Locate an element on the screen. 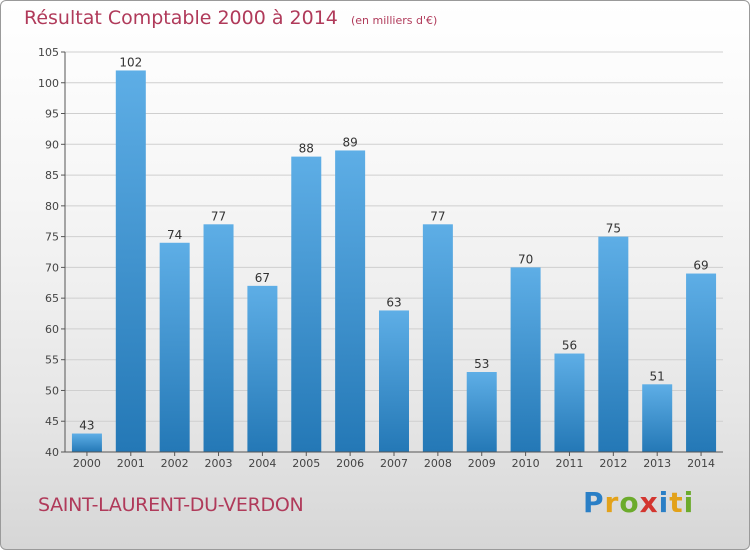  data-label-2004: 67 is located at coordinates (262, 278).